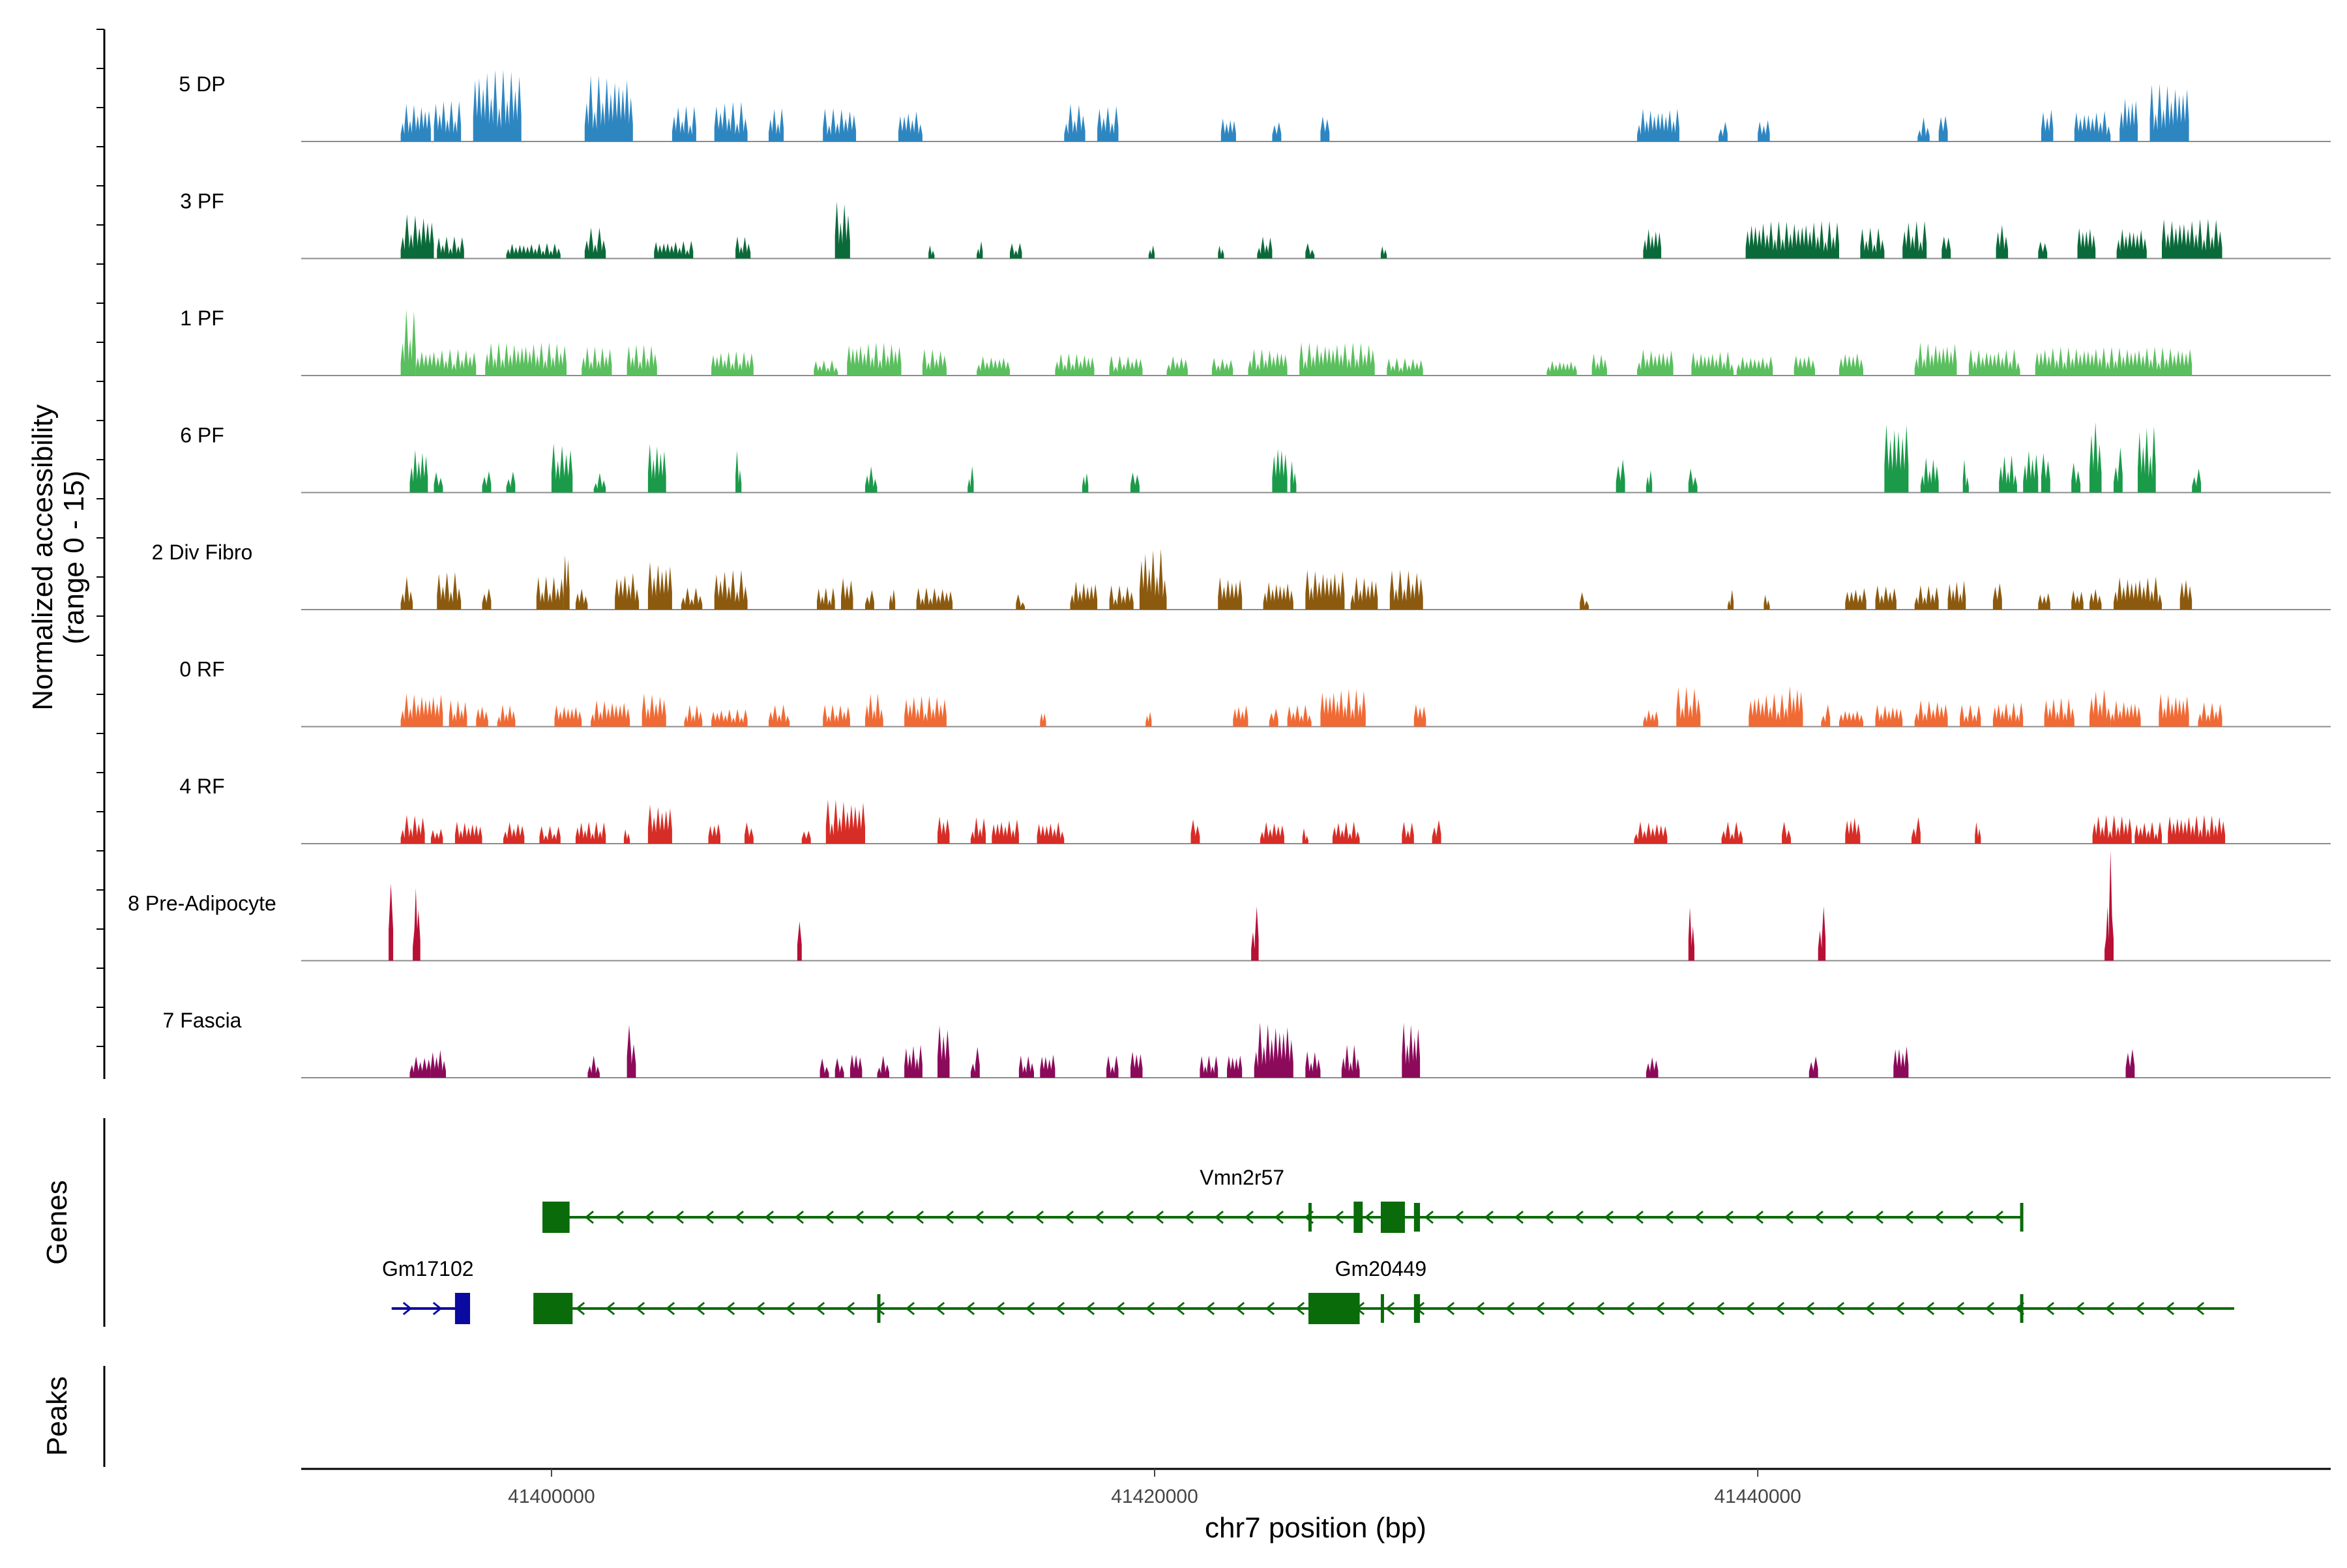 This screenshot has height=1568, width=2347. I want to click on x-tick-label: 41400000, so click(551, 1497).